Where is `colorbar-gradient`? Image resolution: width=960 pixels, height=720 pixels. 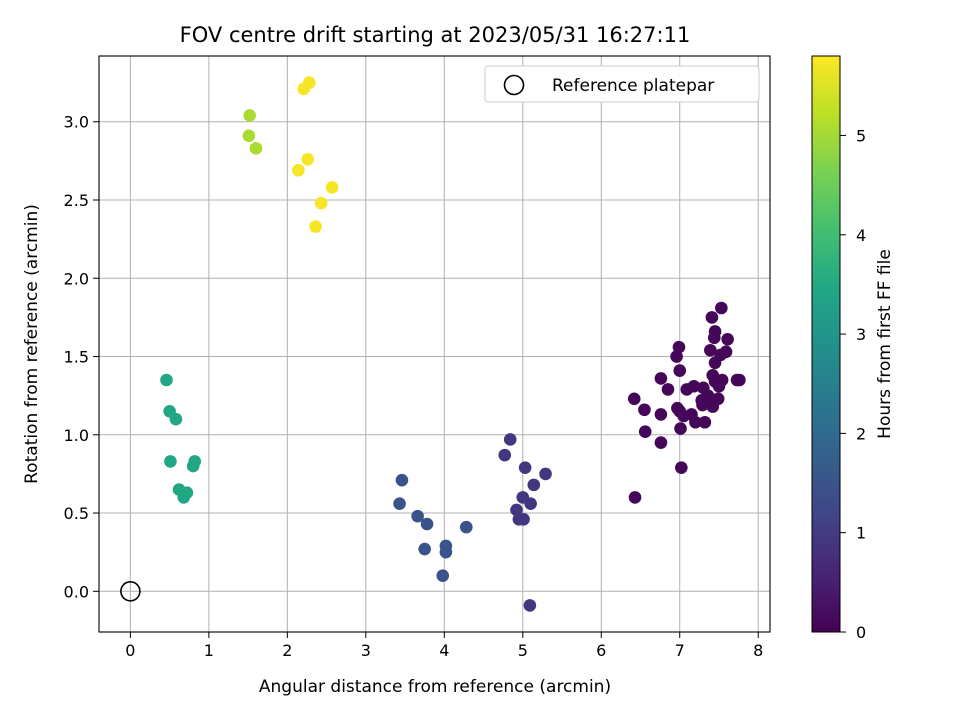 colorbar-gradient is located at coordinates (826, 344).